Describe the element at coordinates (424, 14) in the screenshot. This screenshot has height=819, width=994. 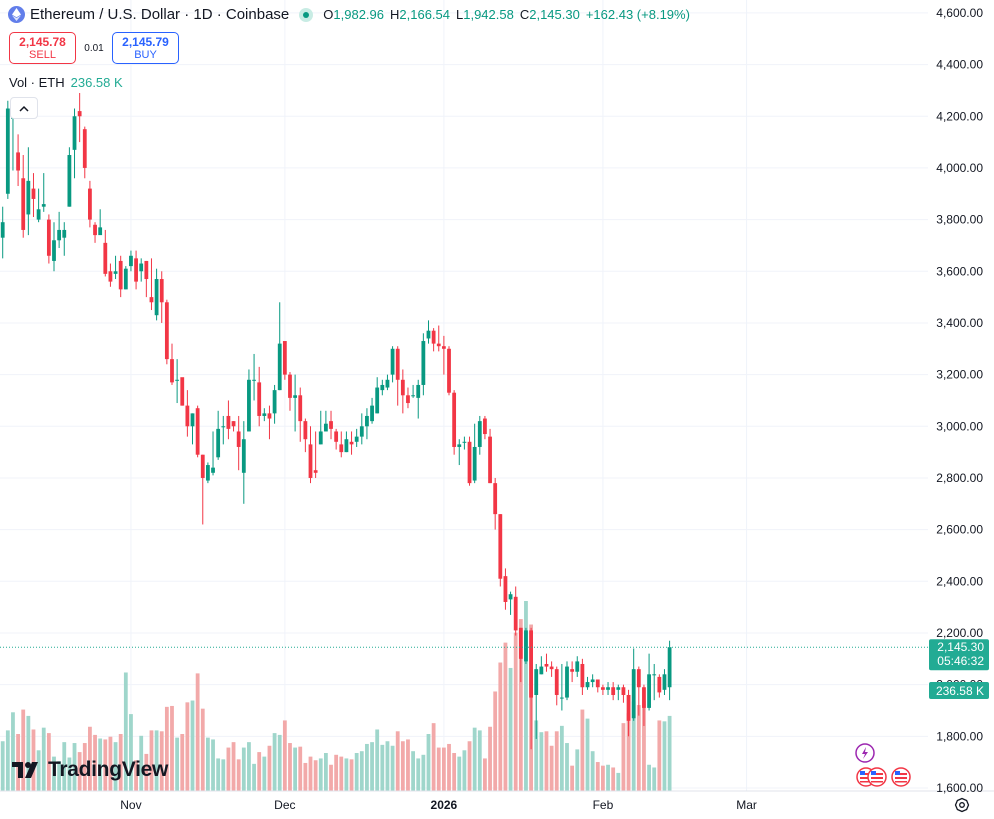
I see `high-value: 2,166.54` at that location.